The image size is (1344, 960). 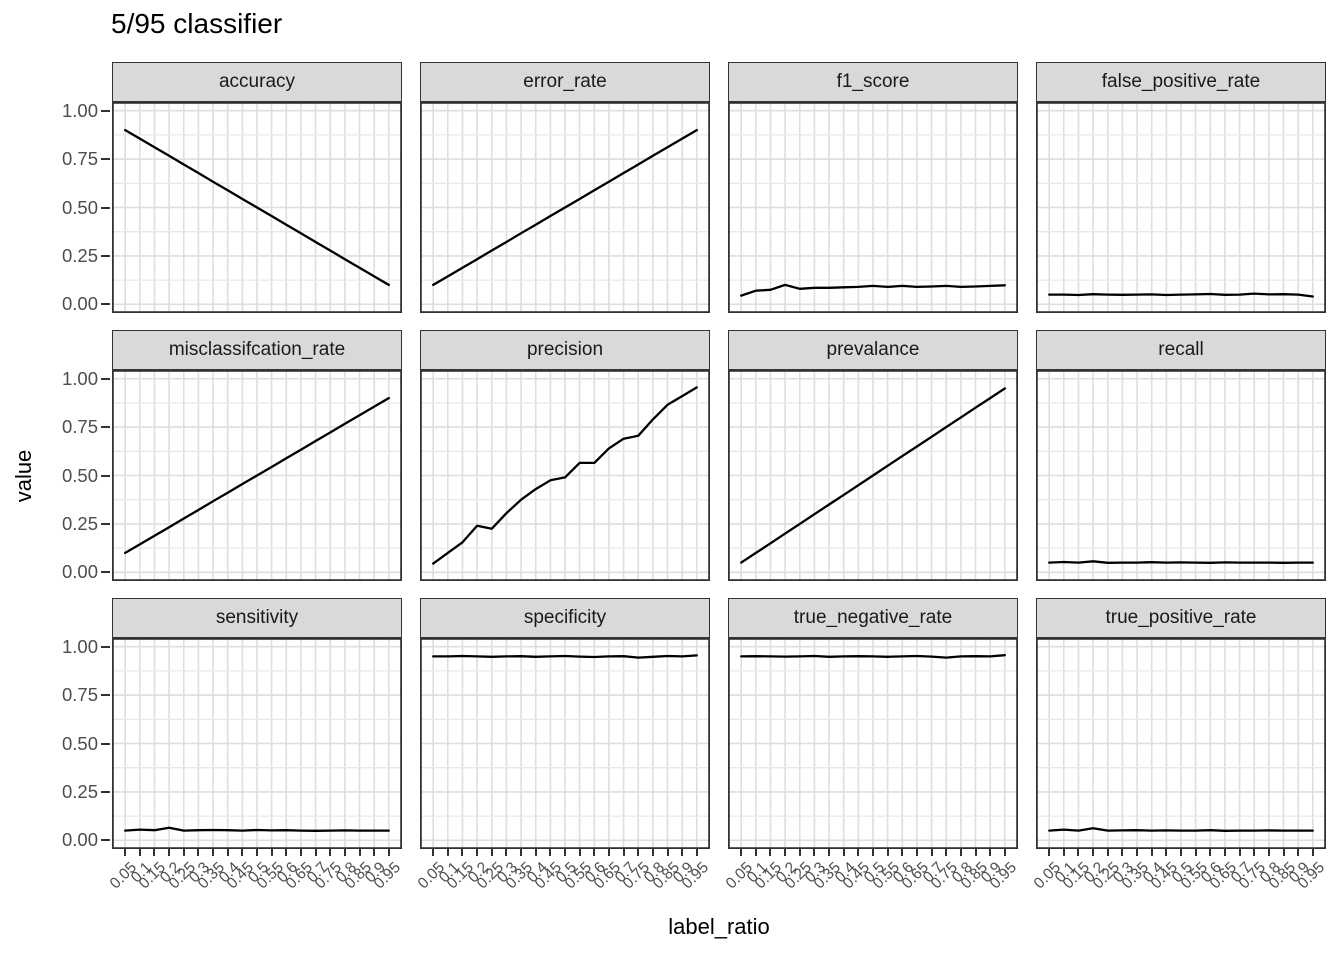 I want to click on facet-true_positive_rate: true_positive_rate, so click(x=1181, y=723).